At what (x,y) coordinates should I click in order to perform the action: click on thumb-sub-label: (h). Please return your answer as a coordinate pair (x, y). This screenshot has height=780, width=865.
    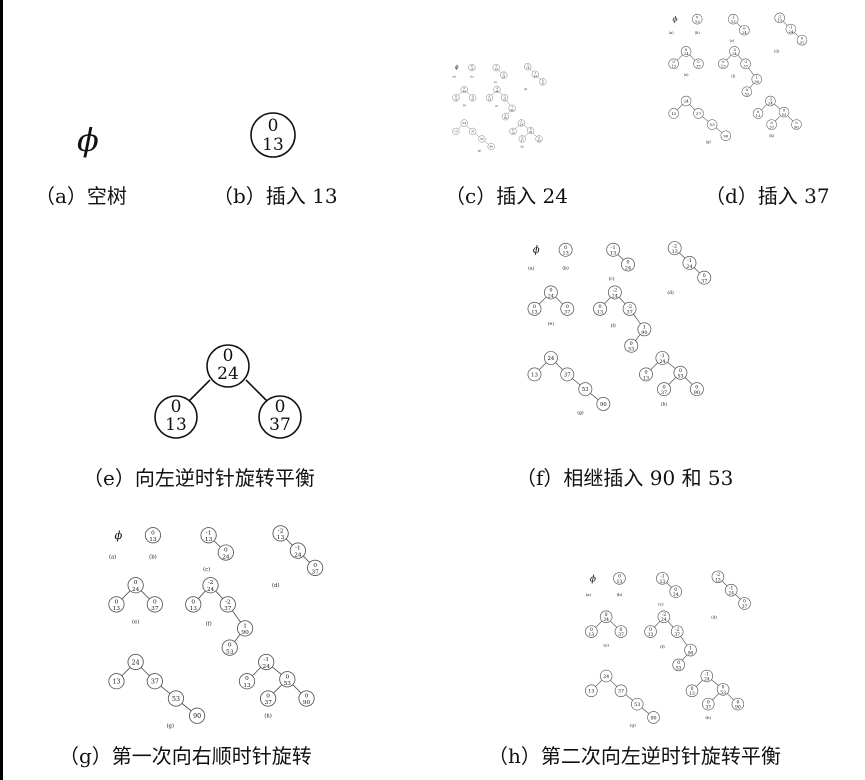
    Looking at the image, I should click on (708, 717).